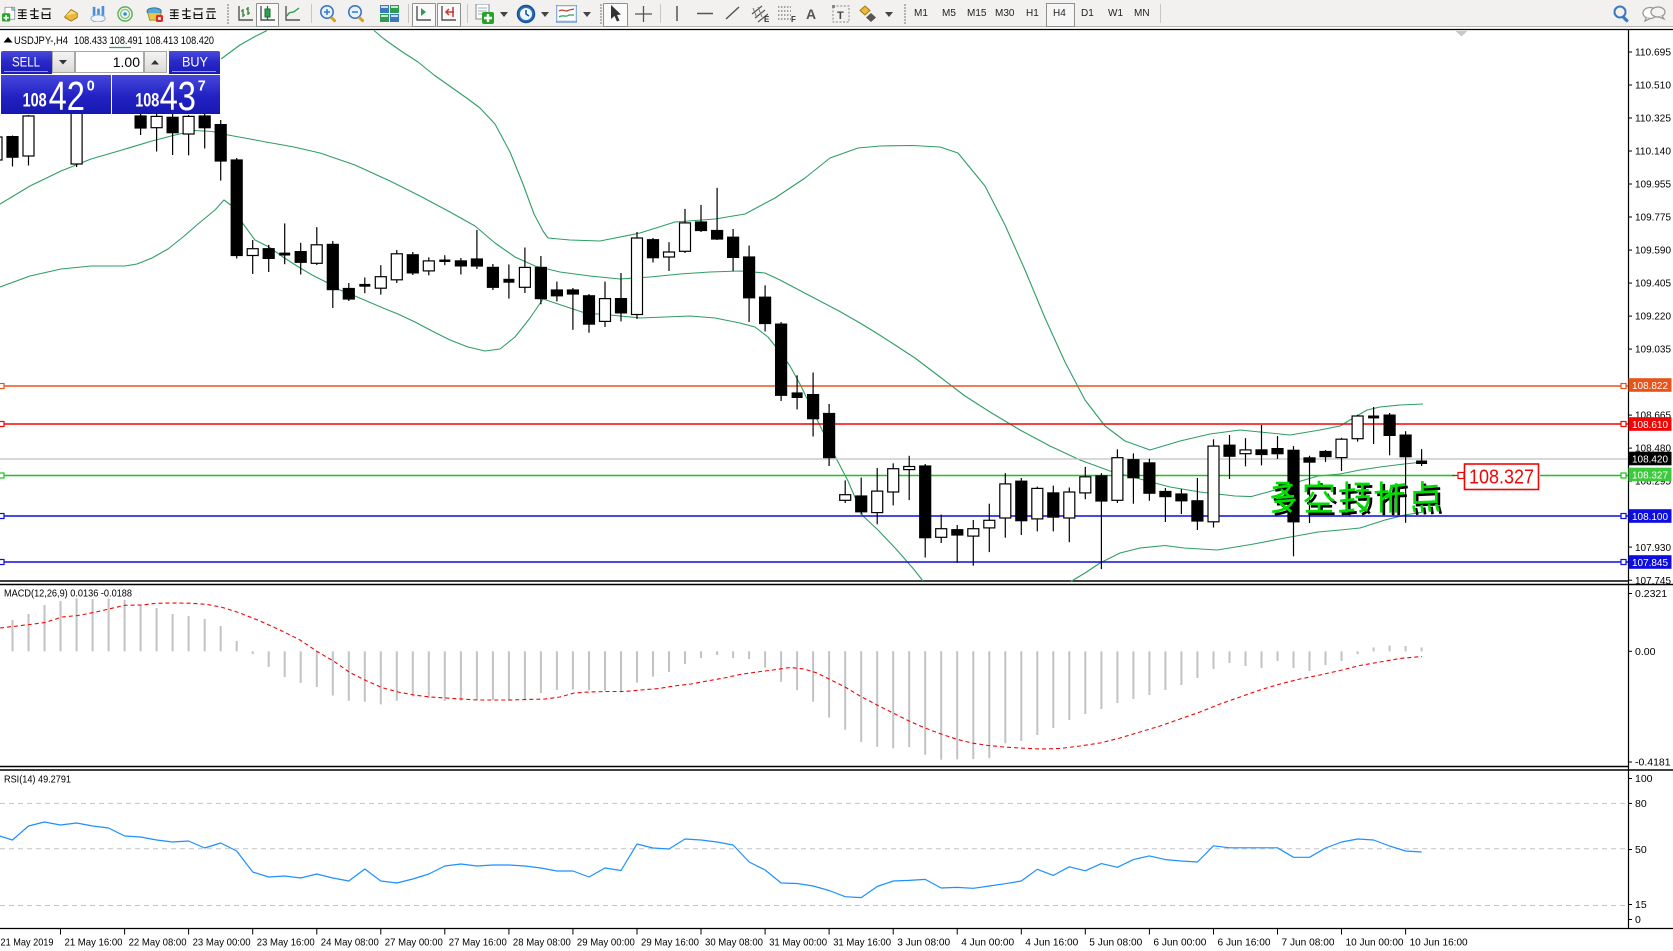 This screenshot has width=1673, height=951. Describe the element at coordinates (670, 943) in the screenshot. I see `svg-text: 29 May 16:00` at that location.